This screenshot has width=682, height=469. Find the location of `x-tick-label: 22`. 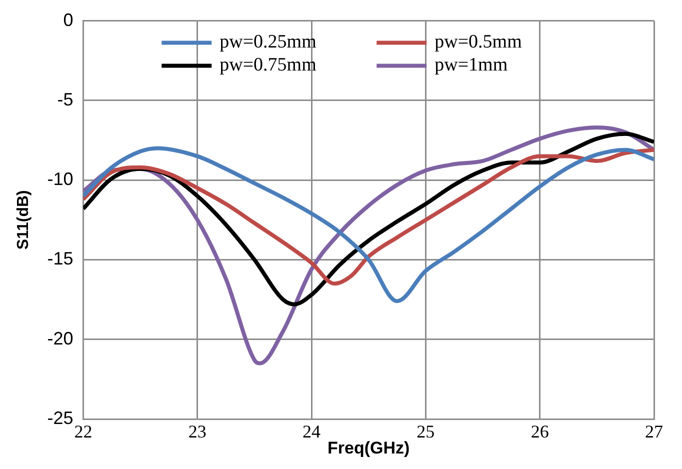

x-tick-label: 22 is located at coordinates (83, 432).